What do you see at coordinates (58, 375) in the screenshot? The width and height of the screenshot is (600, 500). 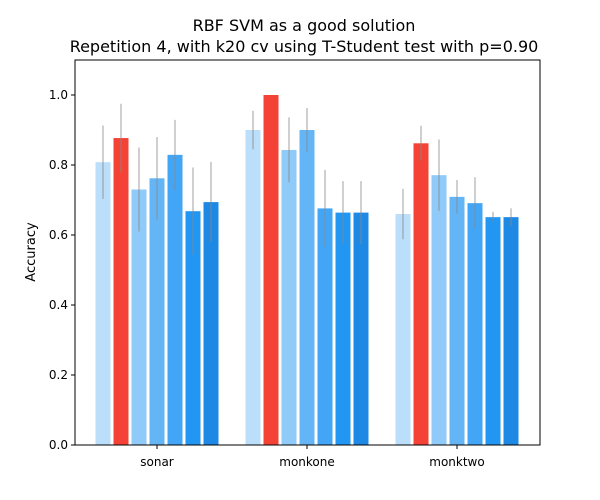 I see `y-tick-label: 0.2` at bounding box center [58, 375].